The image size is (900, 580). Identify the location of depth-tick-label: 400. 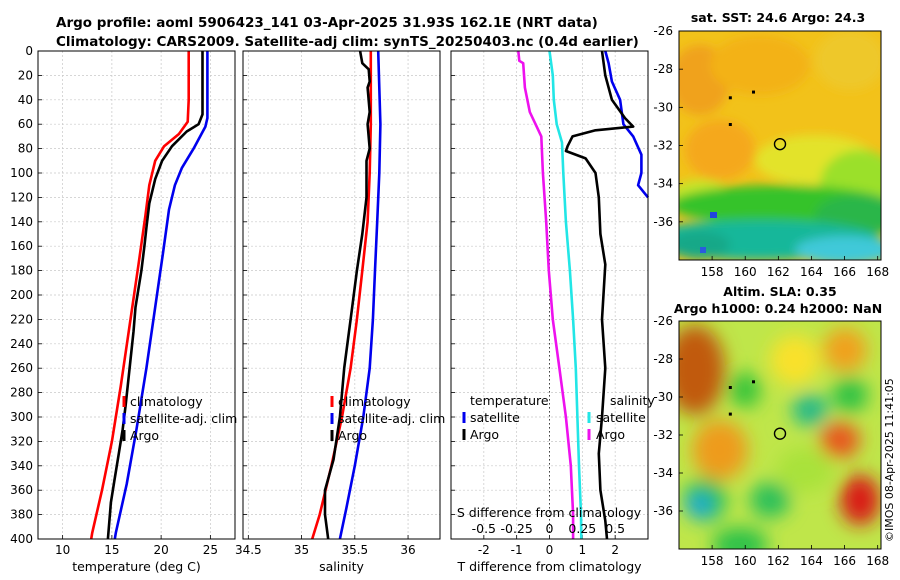
(21, 539).